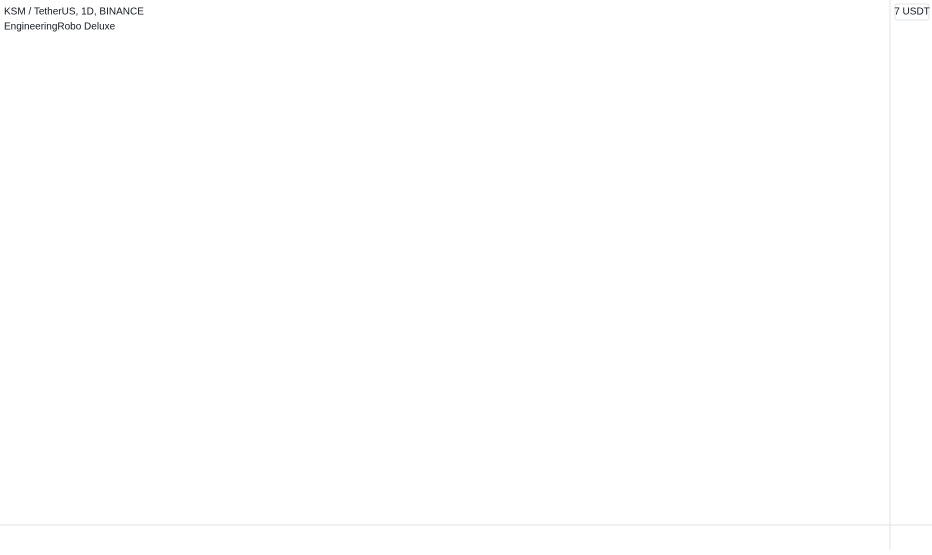  I want to click on currency-box, so click(912, 12).